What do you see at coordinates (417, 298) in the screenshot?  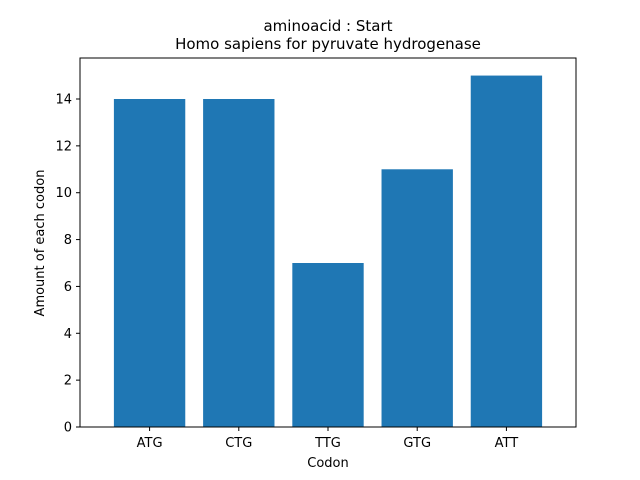 I see `bar-gtg` at bounding box center [417, 298].